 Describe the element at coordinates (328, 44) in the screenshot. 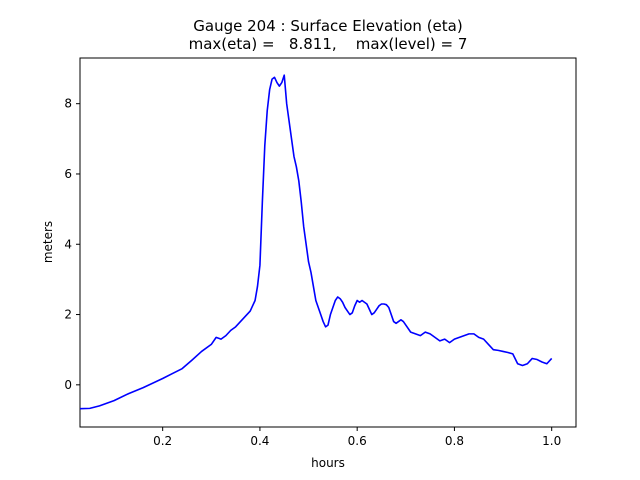

I see `chart-subtitle: max(eta) = 8.811, max(level) = 7` at that location.